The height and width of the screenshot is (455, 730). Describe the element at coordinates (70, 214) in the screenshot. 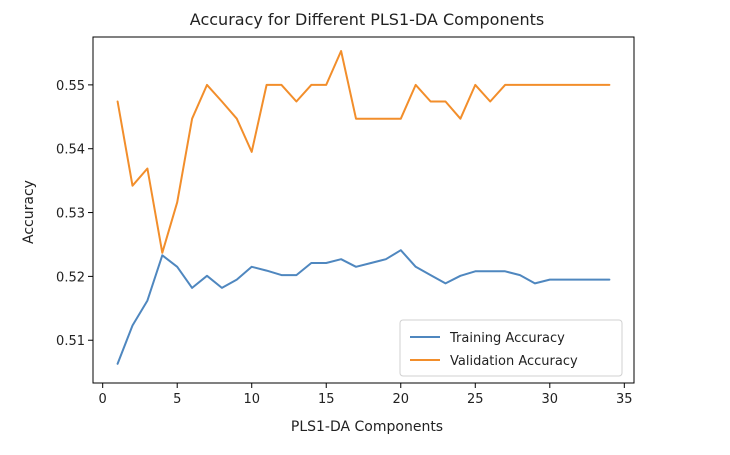

I see `y-tick-label: 0.53` at that location.